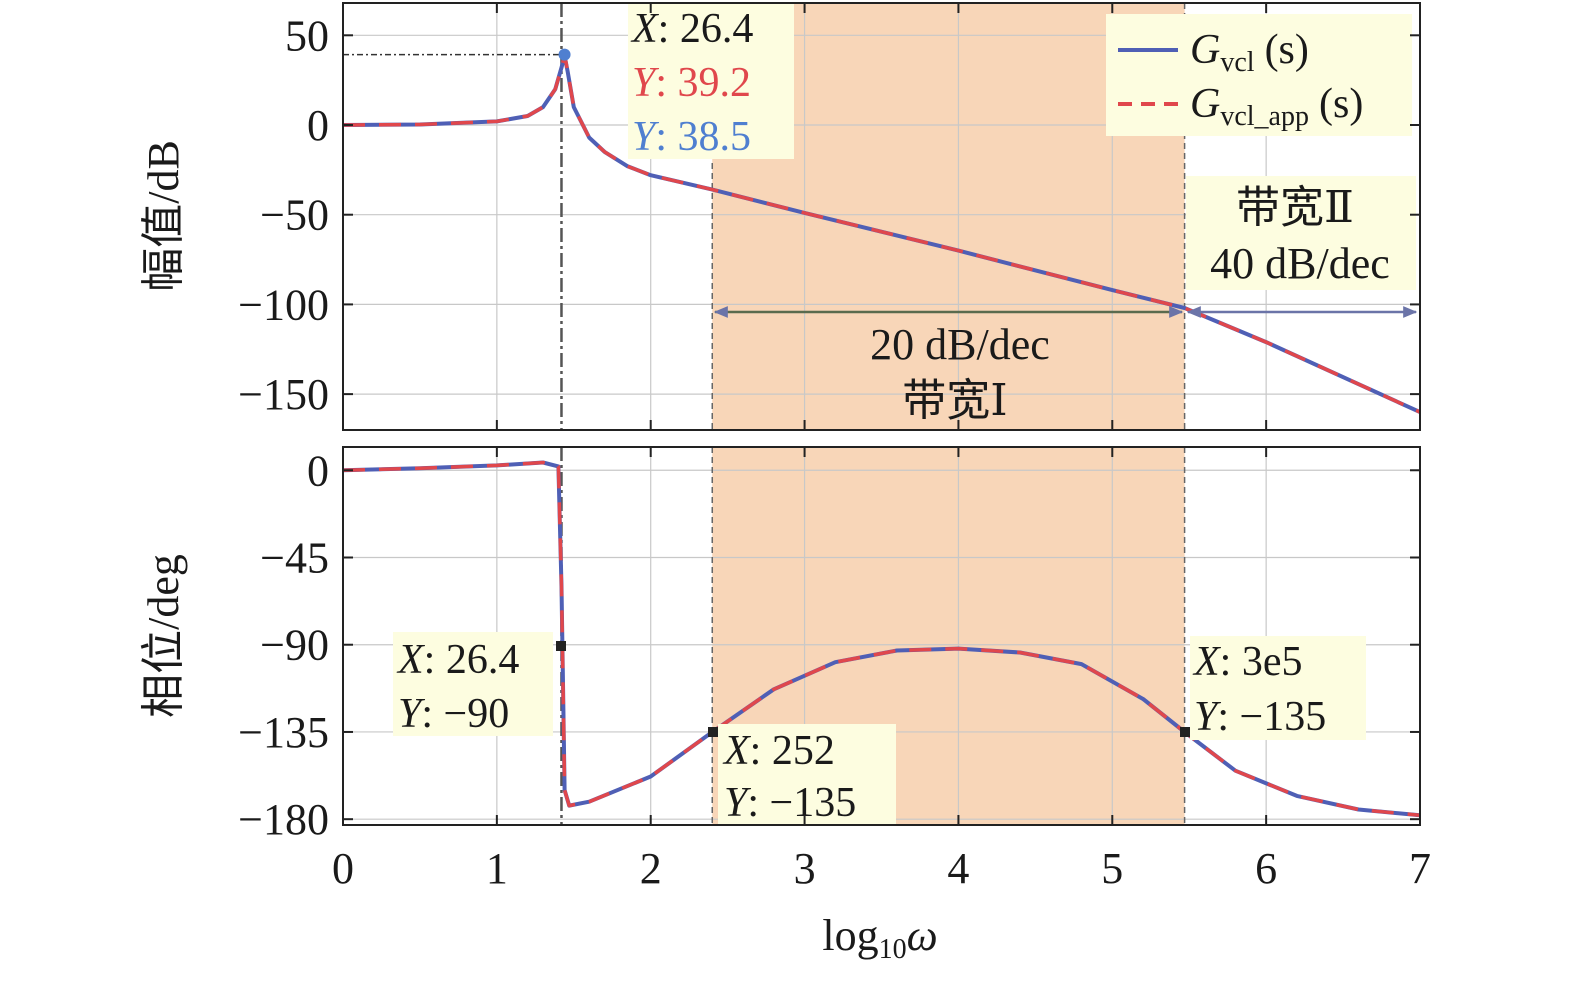  Describe the element at coordinates (807, 775) in the screenshot. I see `phase-datatip-2-background` at that location.